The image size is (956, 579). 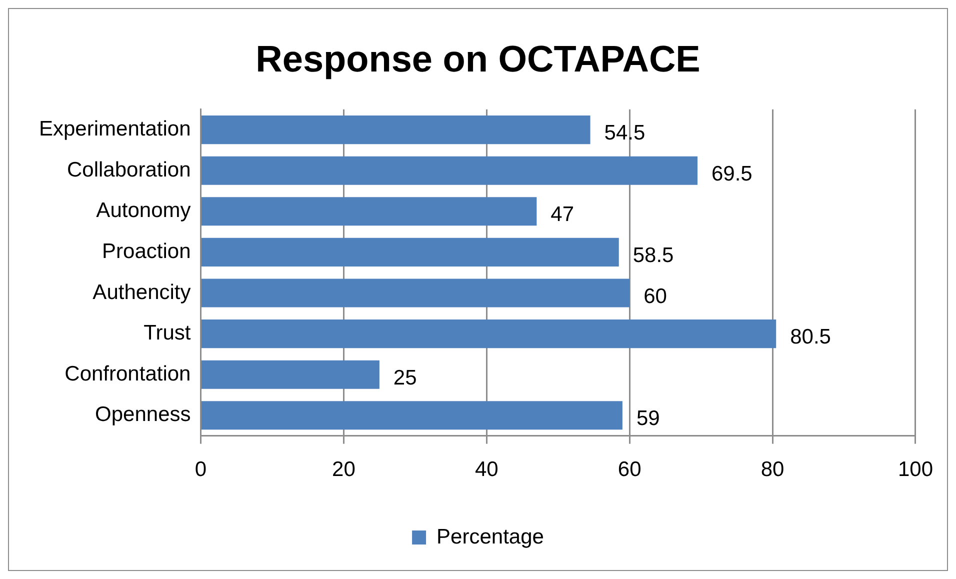 What do you see at coordinates (653, 255) in the screenshot?
I see `data-label: 58.5` at bounding box center [653, 255].